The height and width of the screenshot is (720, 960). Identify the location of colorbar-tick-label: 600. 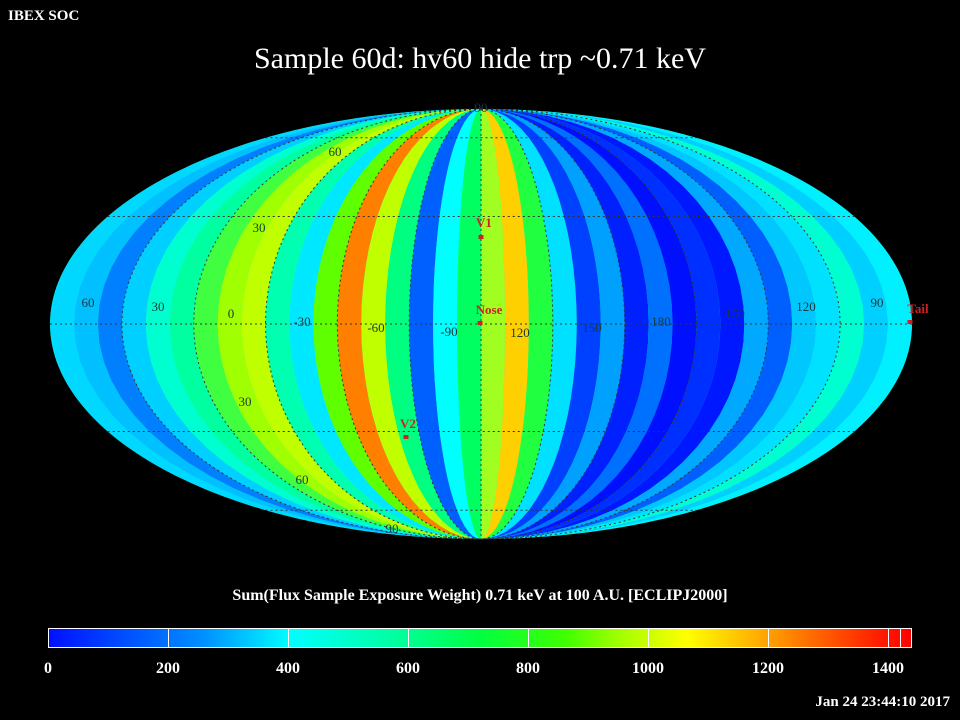
(408, 668).